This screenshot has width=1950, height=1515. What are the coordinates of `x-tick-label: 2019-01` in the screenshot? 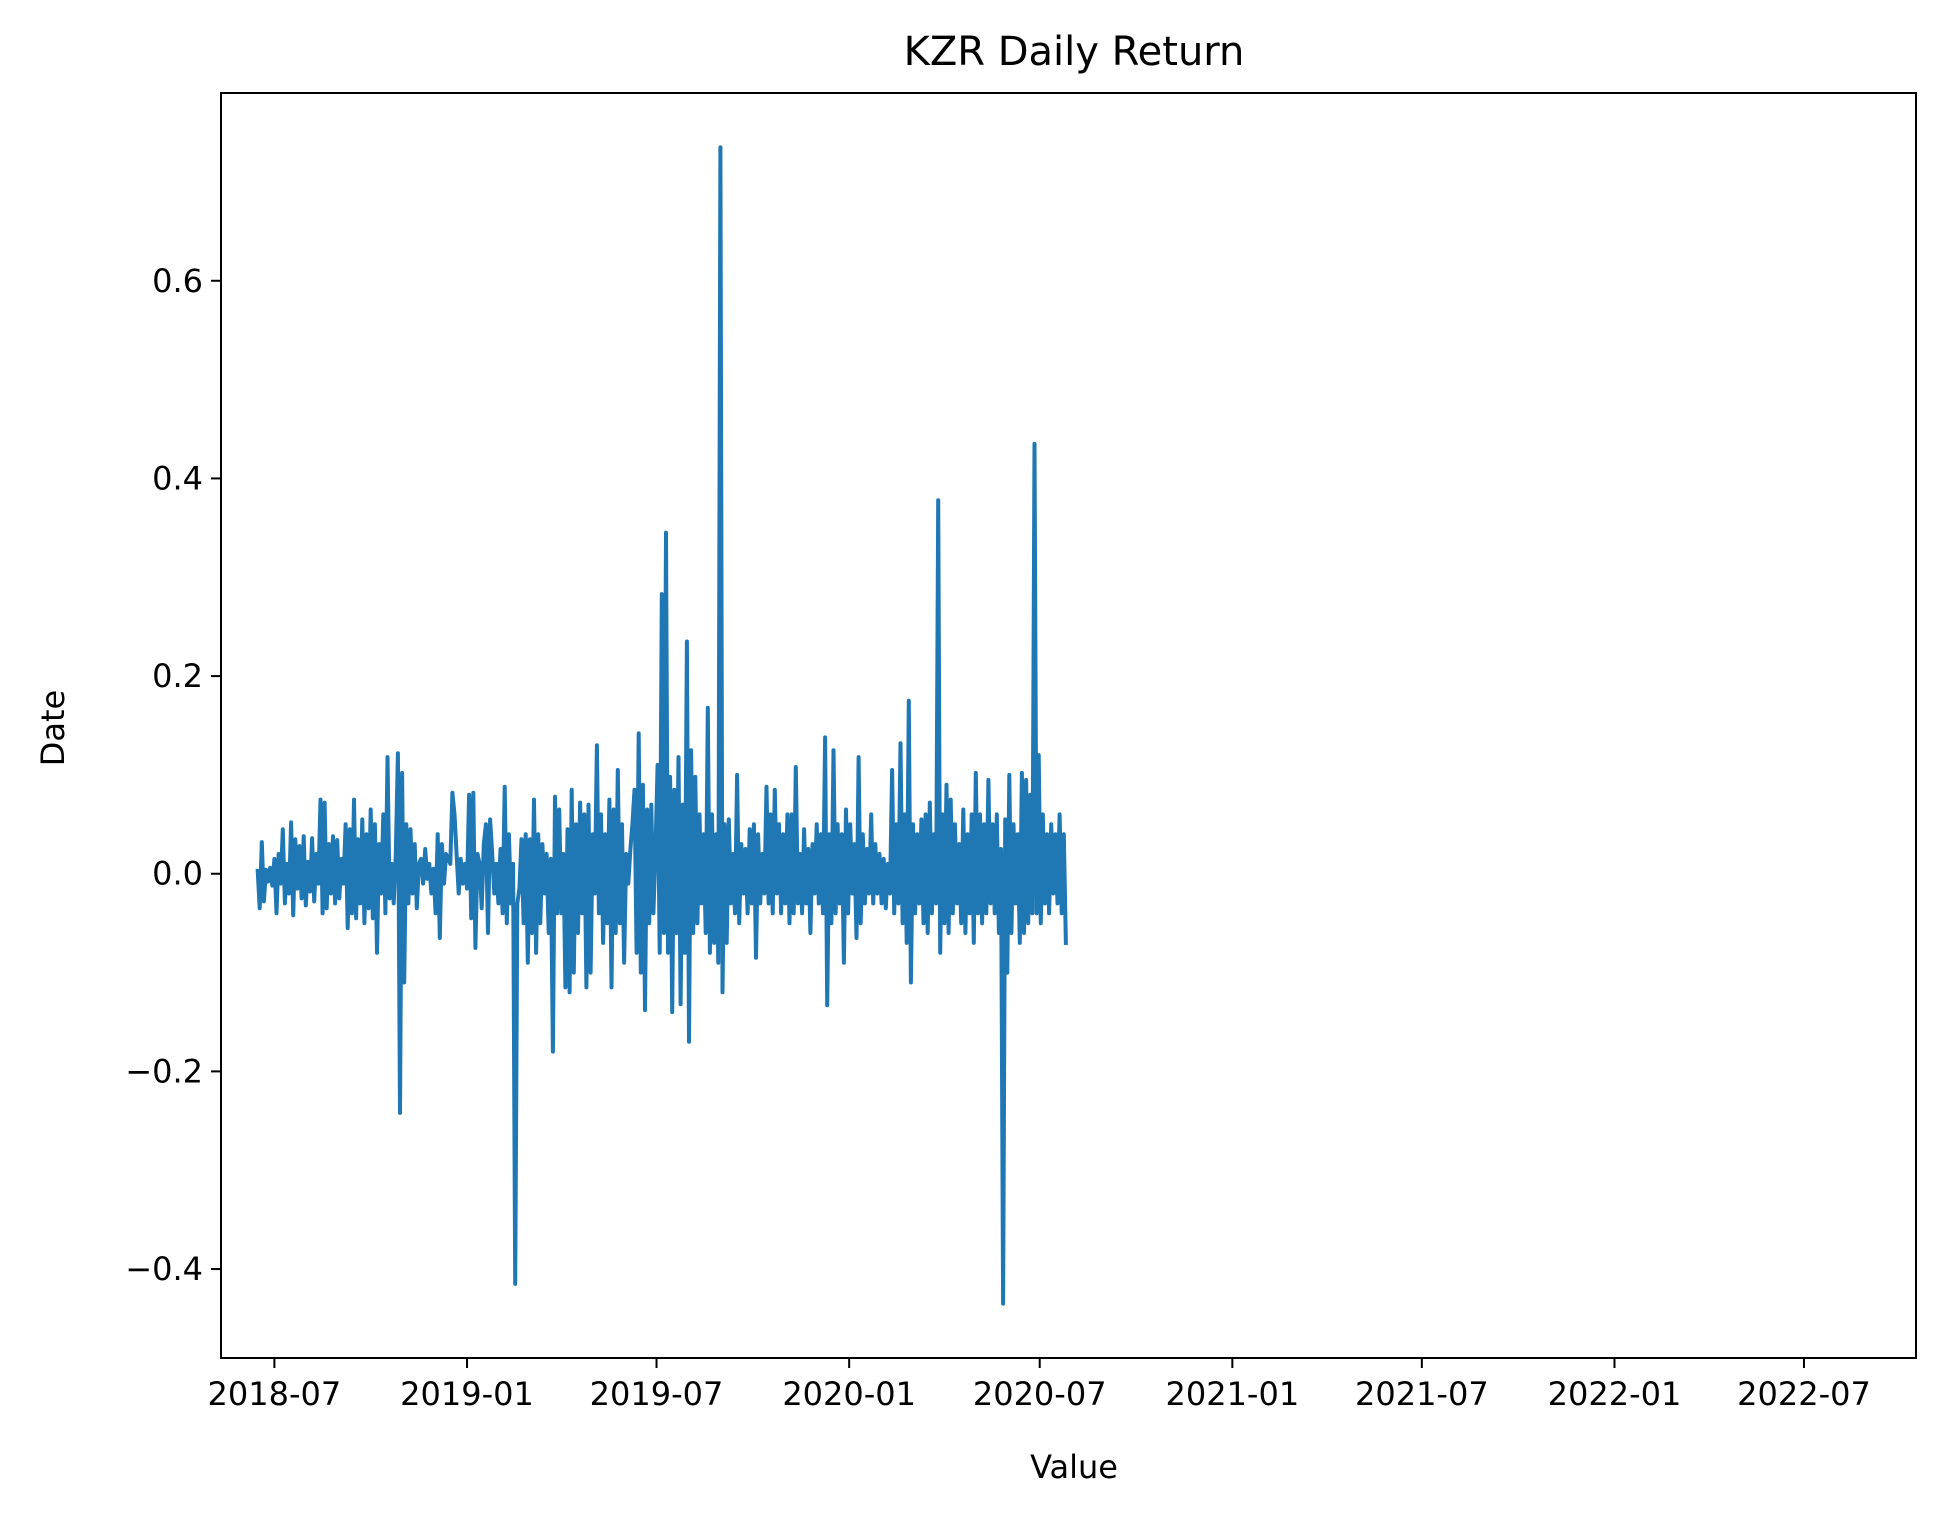 It's located at (467, 1394).